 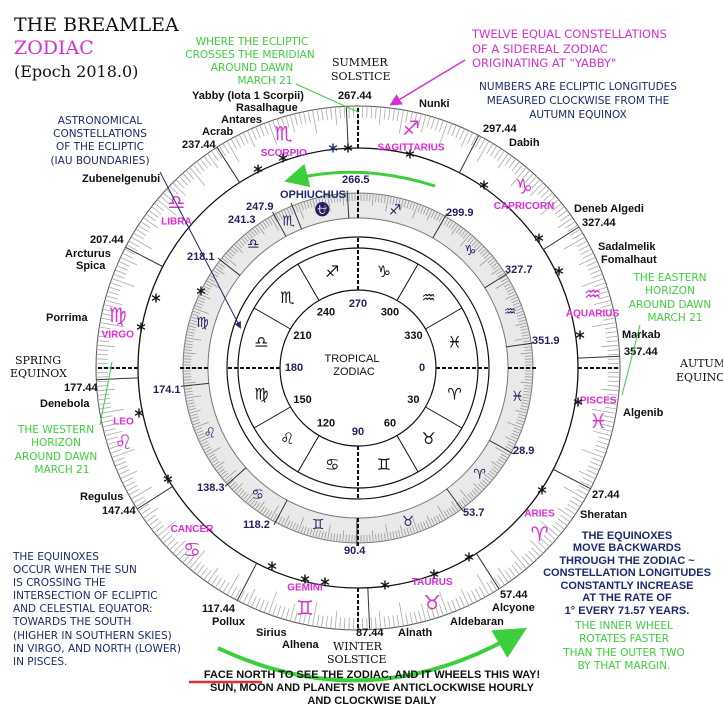 I want to click on title-line-1: THE BREAMLEA, so click(x=96, y=25).